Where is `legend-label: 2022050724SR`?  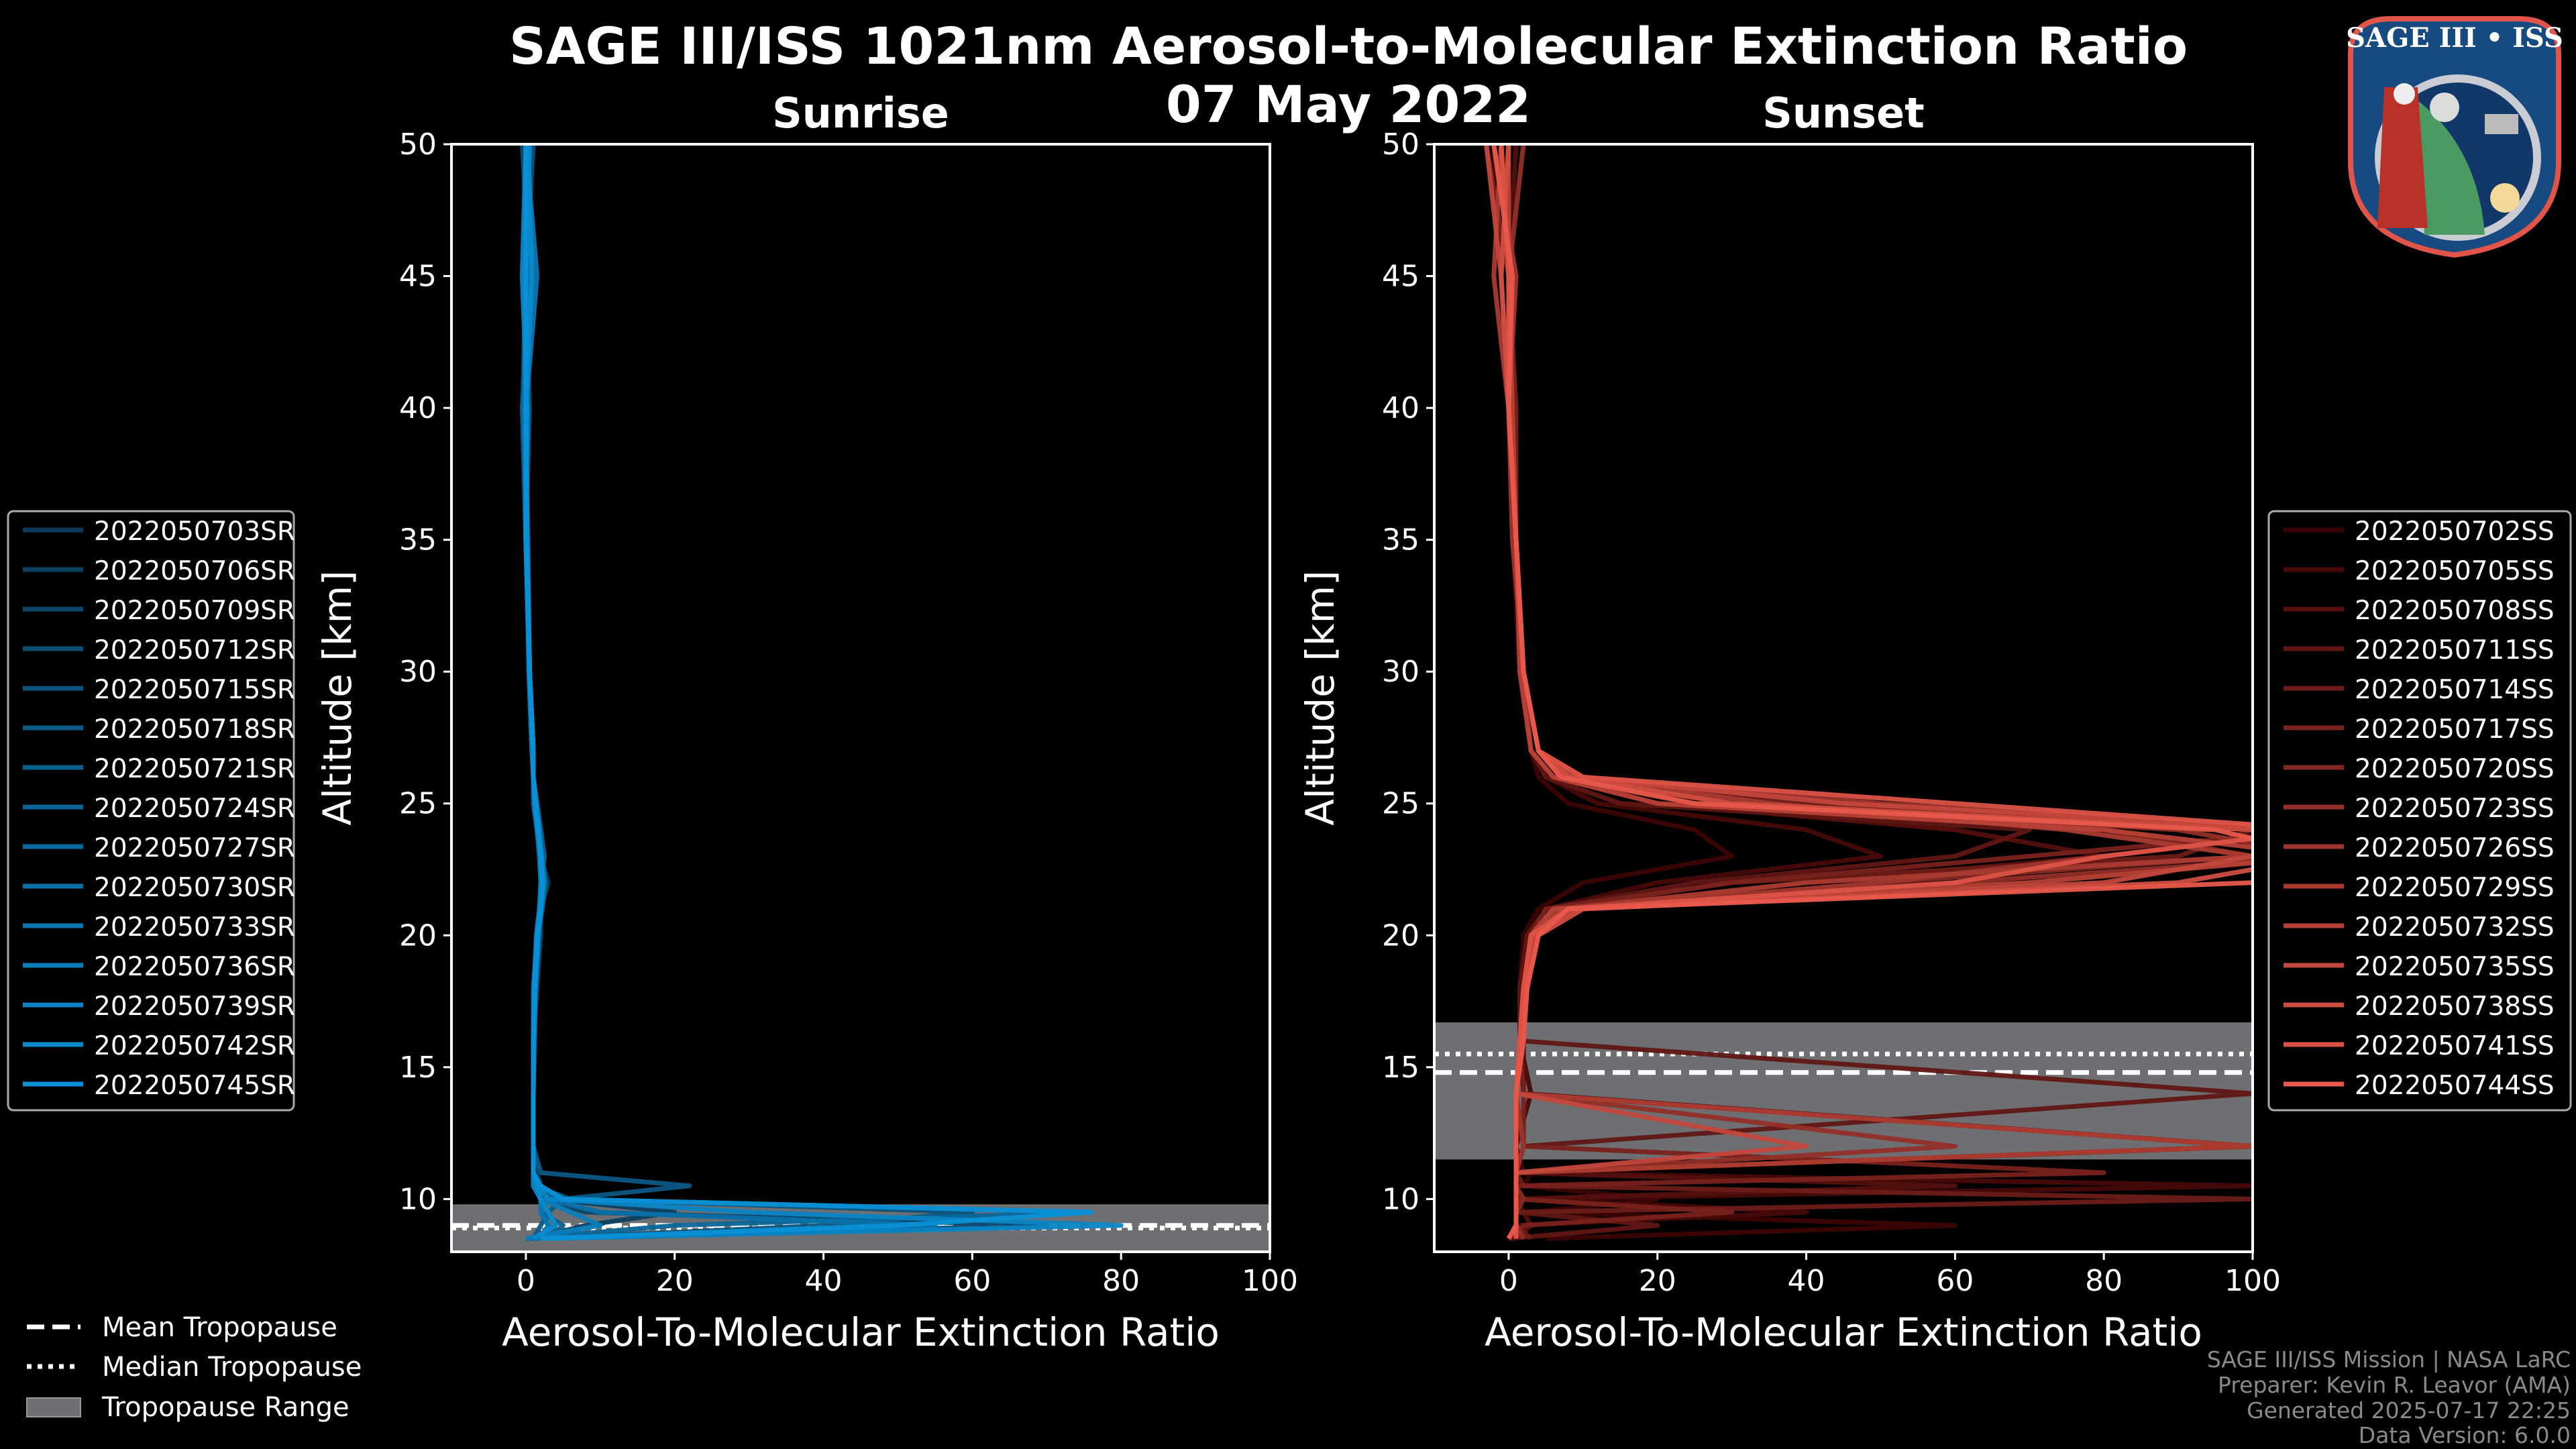
legend-label: 2022050724SR is located at coordinates (194, 809).